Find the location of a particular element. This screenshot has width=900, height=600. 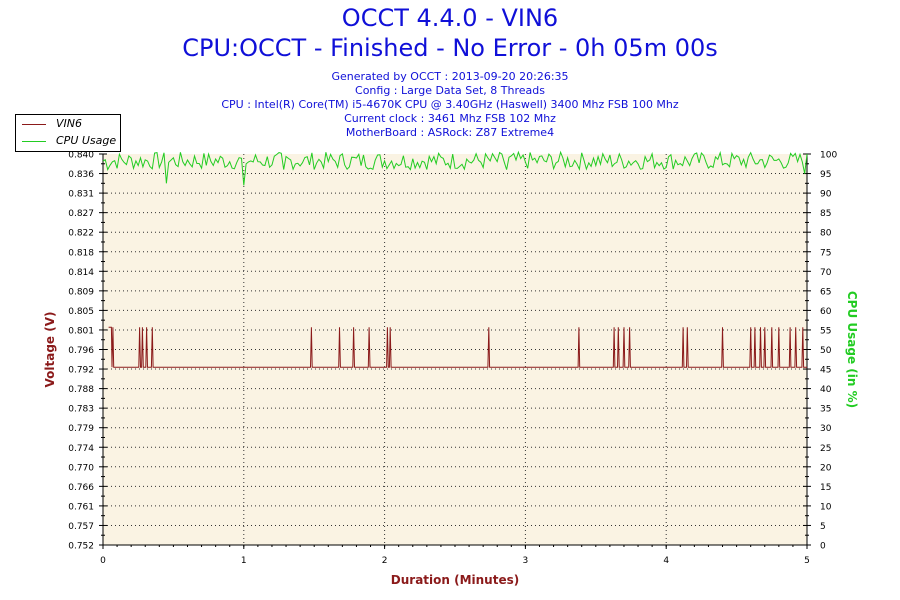

legend-item-cpu-usage: CPU Usage is located at coordinates (68, 141).